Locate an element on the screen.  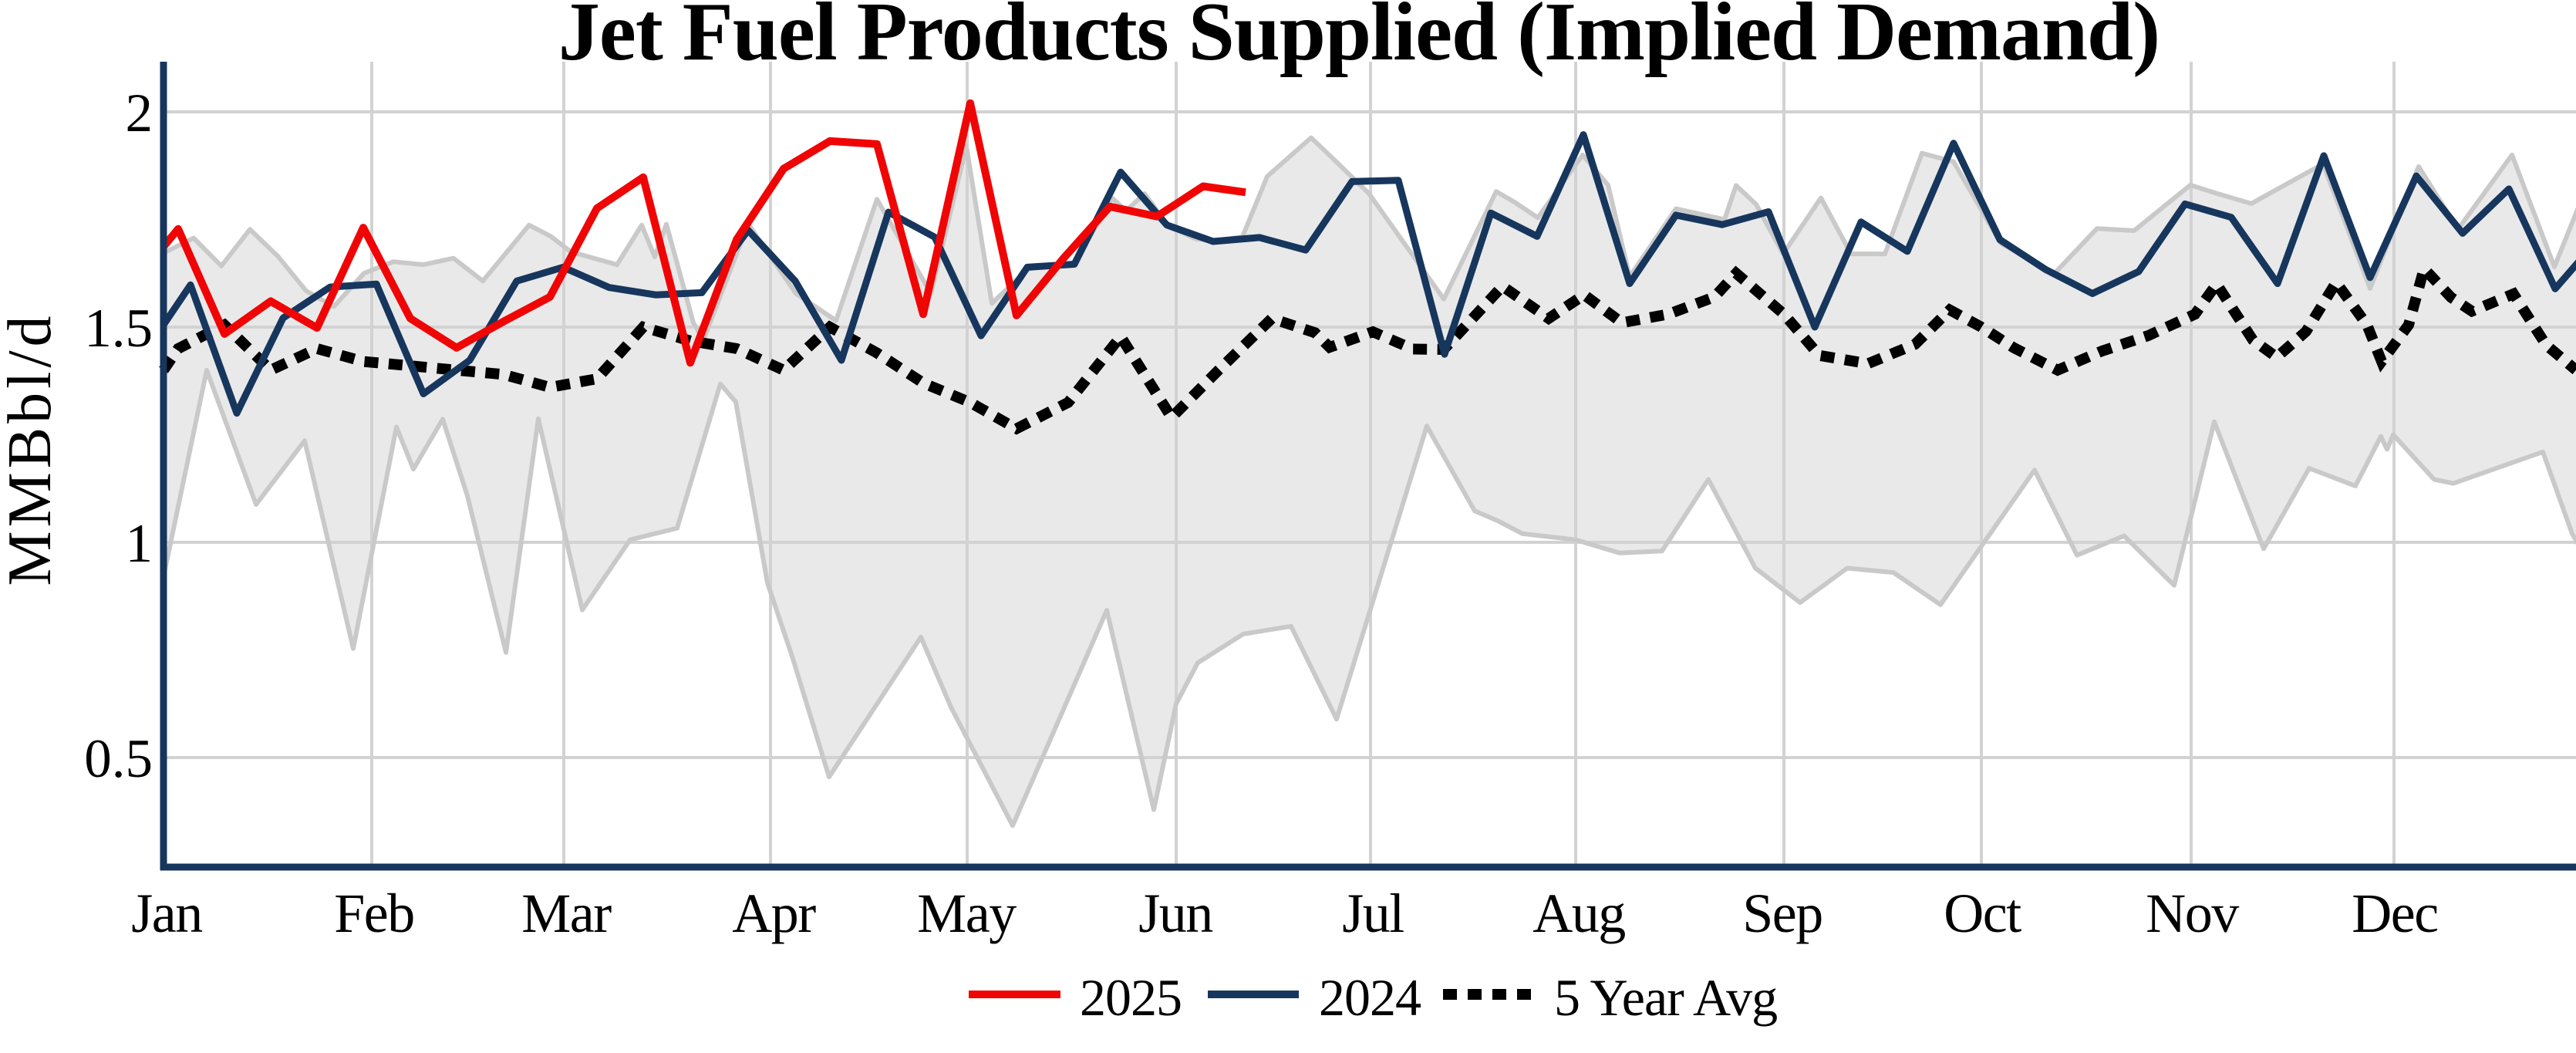
svg-text: MMBbl/d is located at coordinates (32, 449).